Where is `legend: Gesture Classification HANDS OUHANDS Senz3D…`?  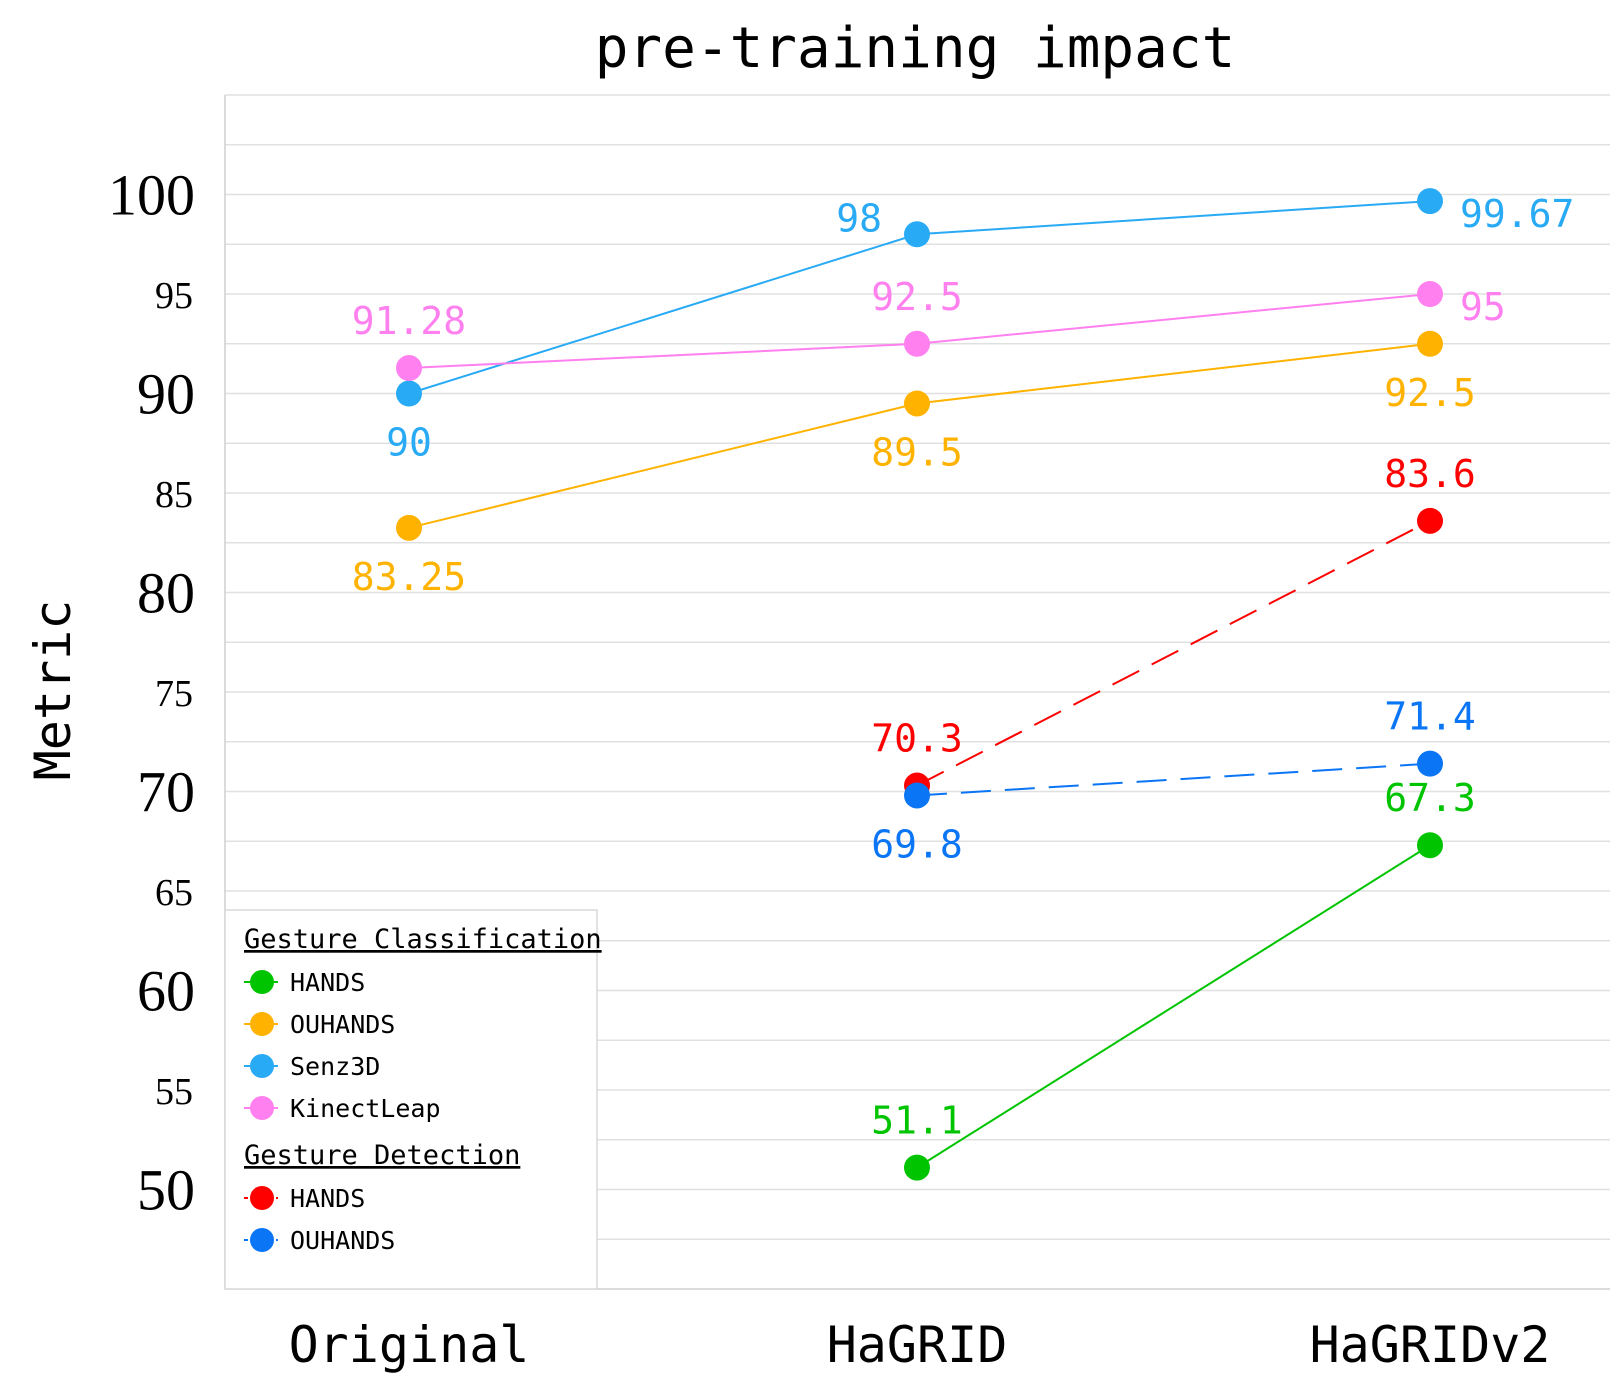
legend: Gesture Classification HANDS OUHANDS Senz3D… is located at coordinates (413, 1099).